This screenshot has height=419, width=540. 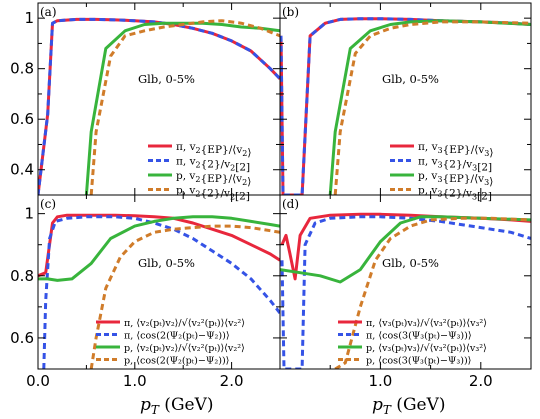 I want to click on legend-entry: p, ⟨cos(3(Ψ₃(pₜ)−Ψ₃))⟩, so click(x=418, y=361).